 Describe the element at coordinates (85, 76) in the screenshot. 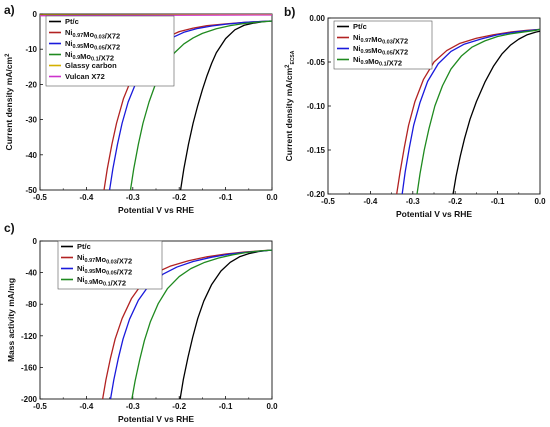

I see `legend-entry: Vulcan X72` at that location.